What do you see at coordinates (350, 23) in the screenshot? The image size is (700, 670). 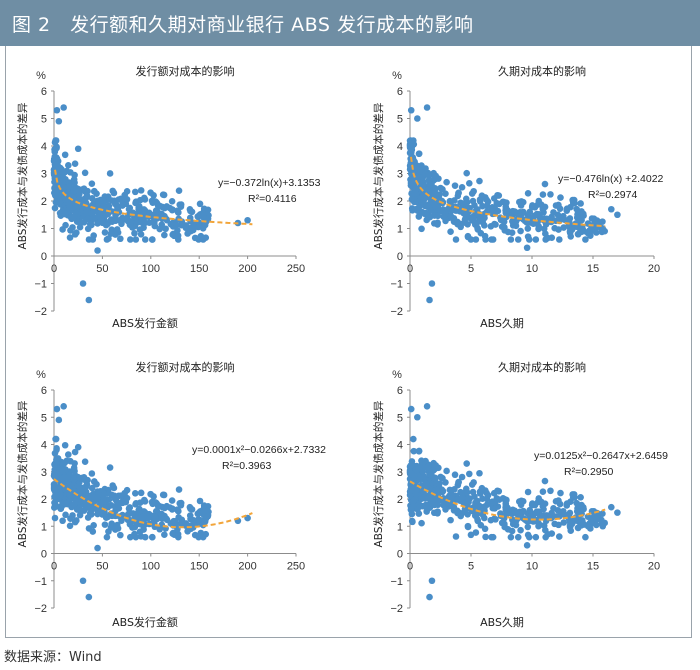 I see `figure-title-bar: 图 2 发行额和久期对商业银行 ABS 发行成本的影响` at bounding box center [350, 23].